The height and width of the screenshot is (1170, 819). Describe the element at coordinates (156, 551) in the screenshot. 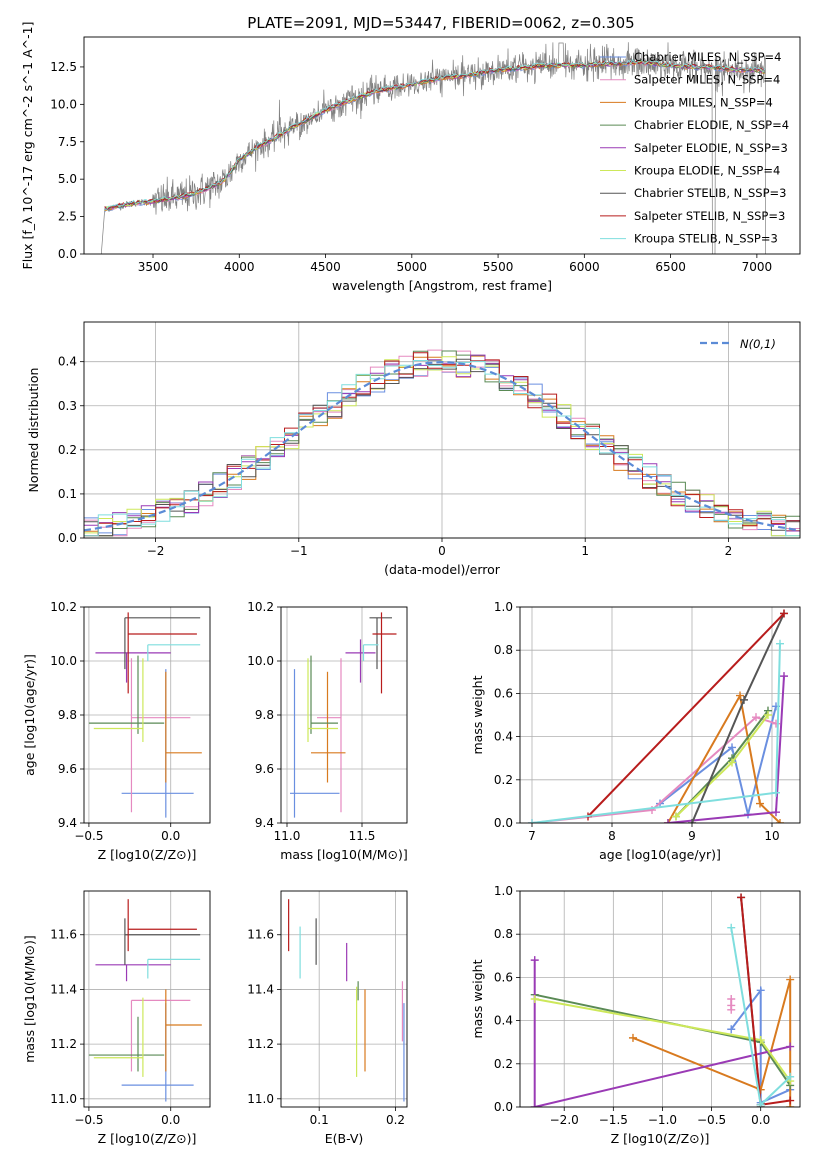

I see `residuals-xtick-label-0: −2` at that location.